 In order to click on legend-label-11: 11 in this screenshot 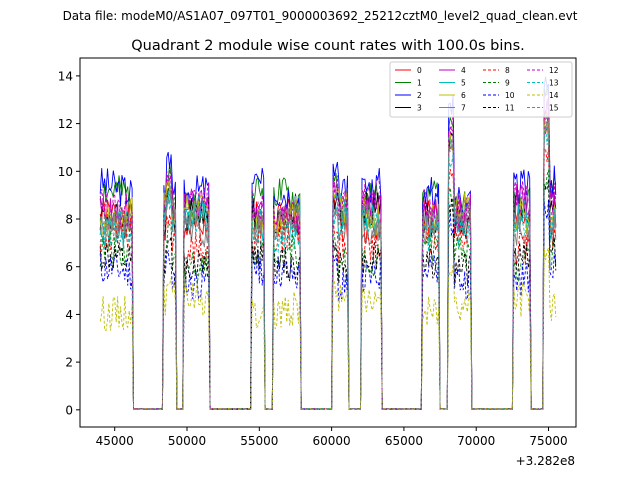, I will do `click(510, 108)`.